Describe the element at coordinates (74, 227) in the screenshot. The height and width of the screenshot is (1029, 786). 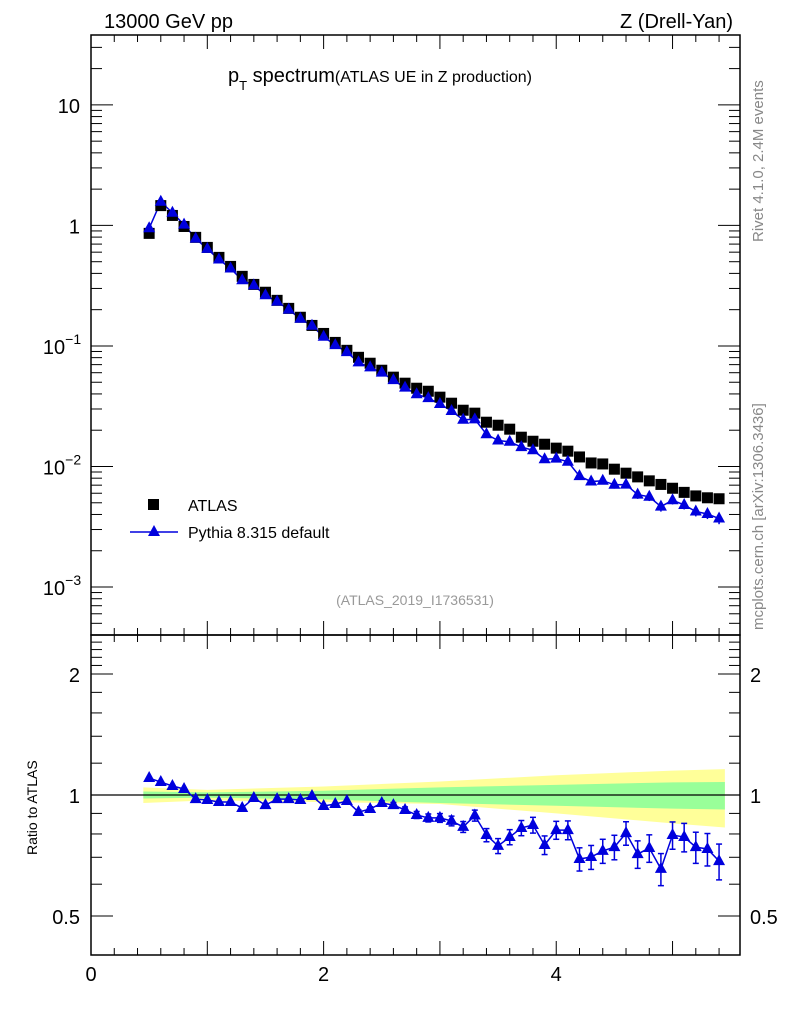
I see `y-tick-label: 1` at that location.